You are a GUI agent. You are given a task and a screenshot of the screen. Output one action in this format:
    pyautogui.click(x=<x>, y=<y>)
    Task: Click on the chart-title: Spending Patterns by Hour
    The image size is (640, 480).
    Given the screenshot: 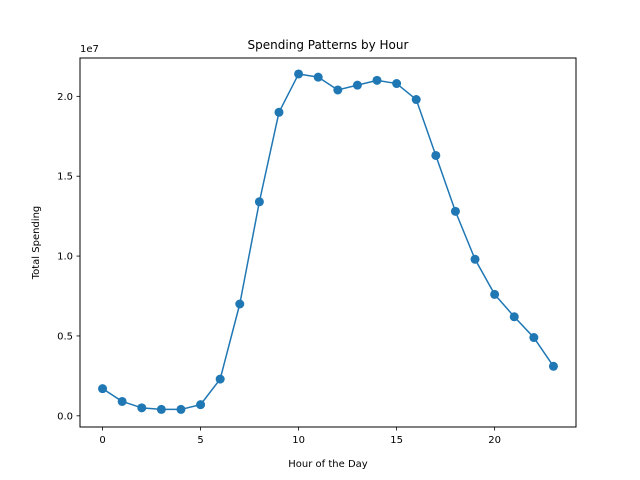 What is the action you would take?
    pyautogui.click(x=328, y=45)
    